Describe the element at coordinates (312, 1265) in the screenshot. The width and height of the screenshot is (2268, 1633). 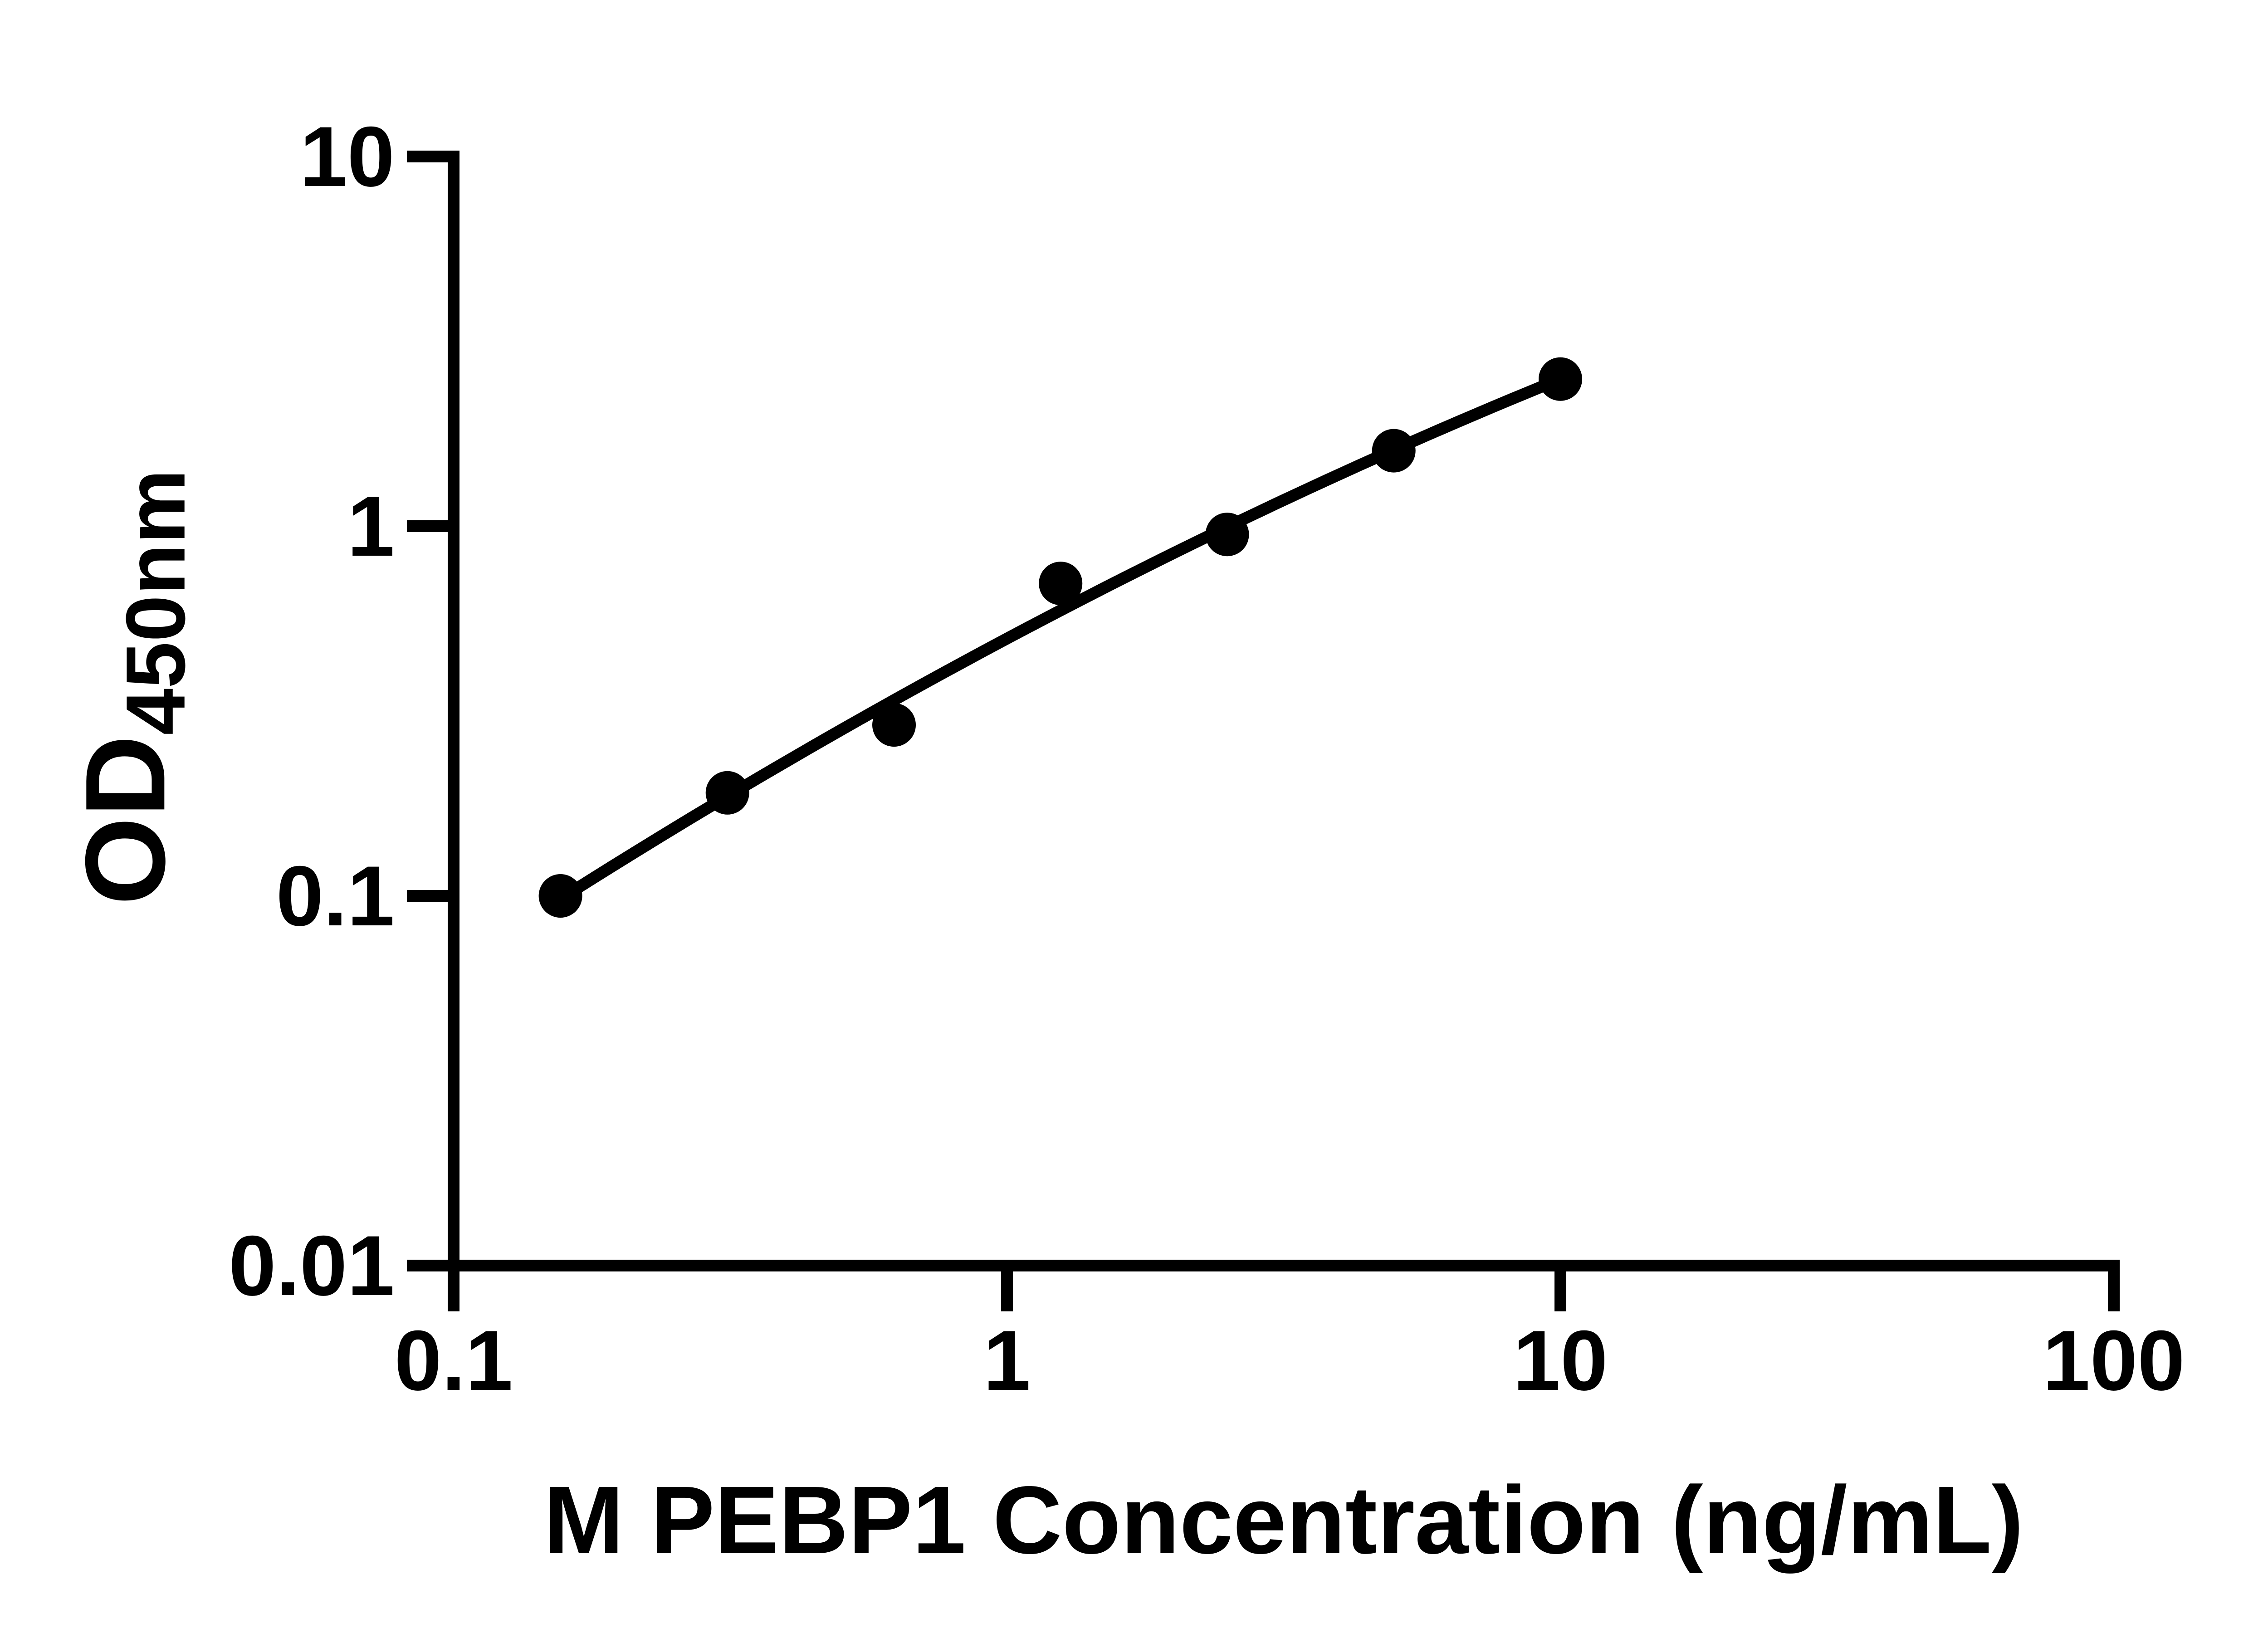
I see `y-tick-label-0.01: 0.01` at that location.